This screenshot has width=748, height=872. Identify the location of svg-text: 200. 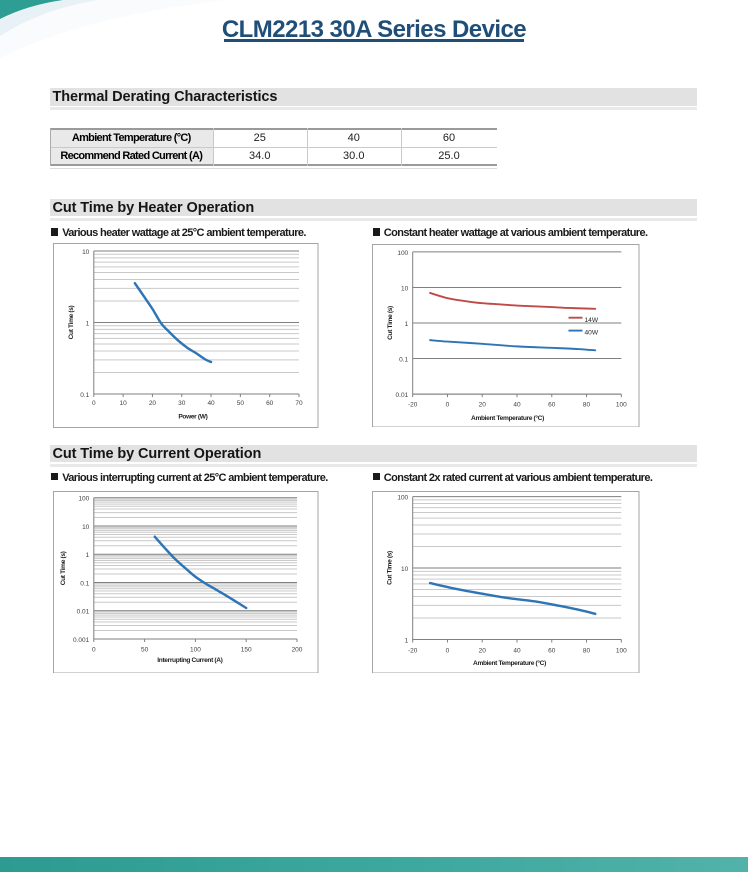
(297, 649).